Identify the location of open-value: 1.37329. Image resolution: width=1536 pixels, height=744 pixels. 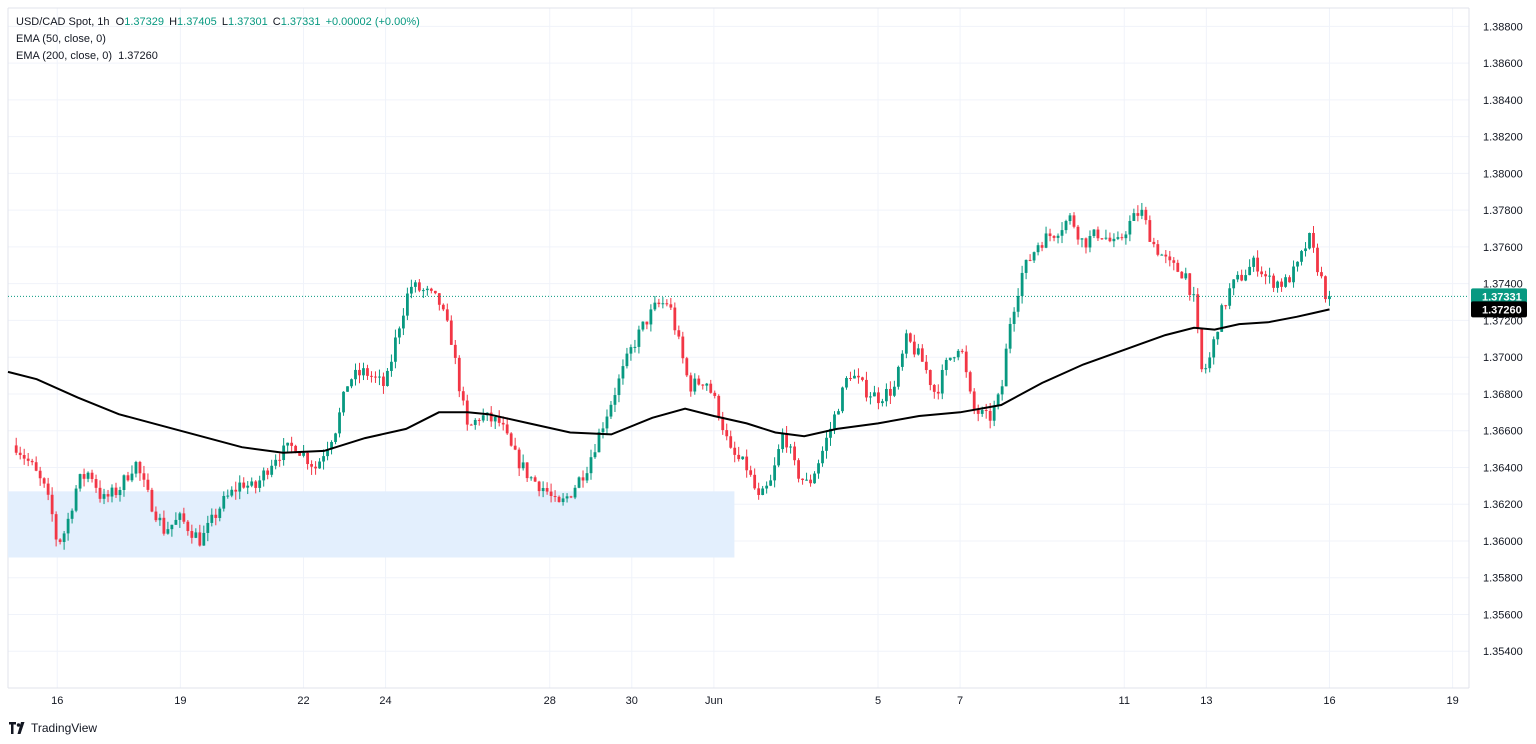
(144, 22).